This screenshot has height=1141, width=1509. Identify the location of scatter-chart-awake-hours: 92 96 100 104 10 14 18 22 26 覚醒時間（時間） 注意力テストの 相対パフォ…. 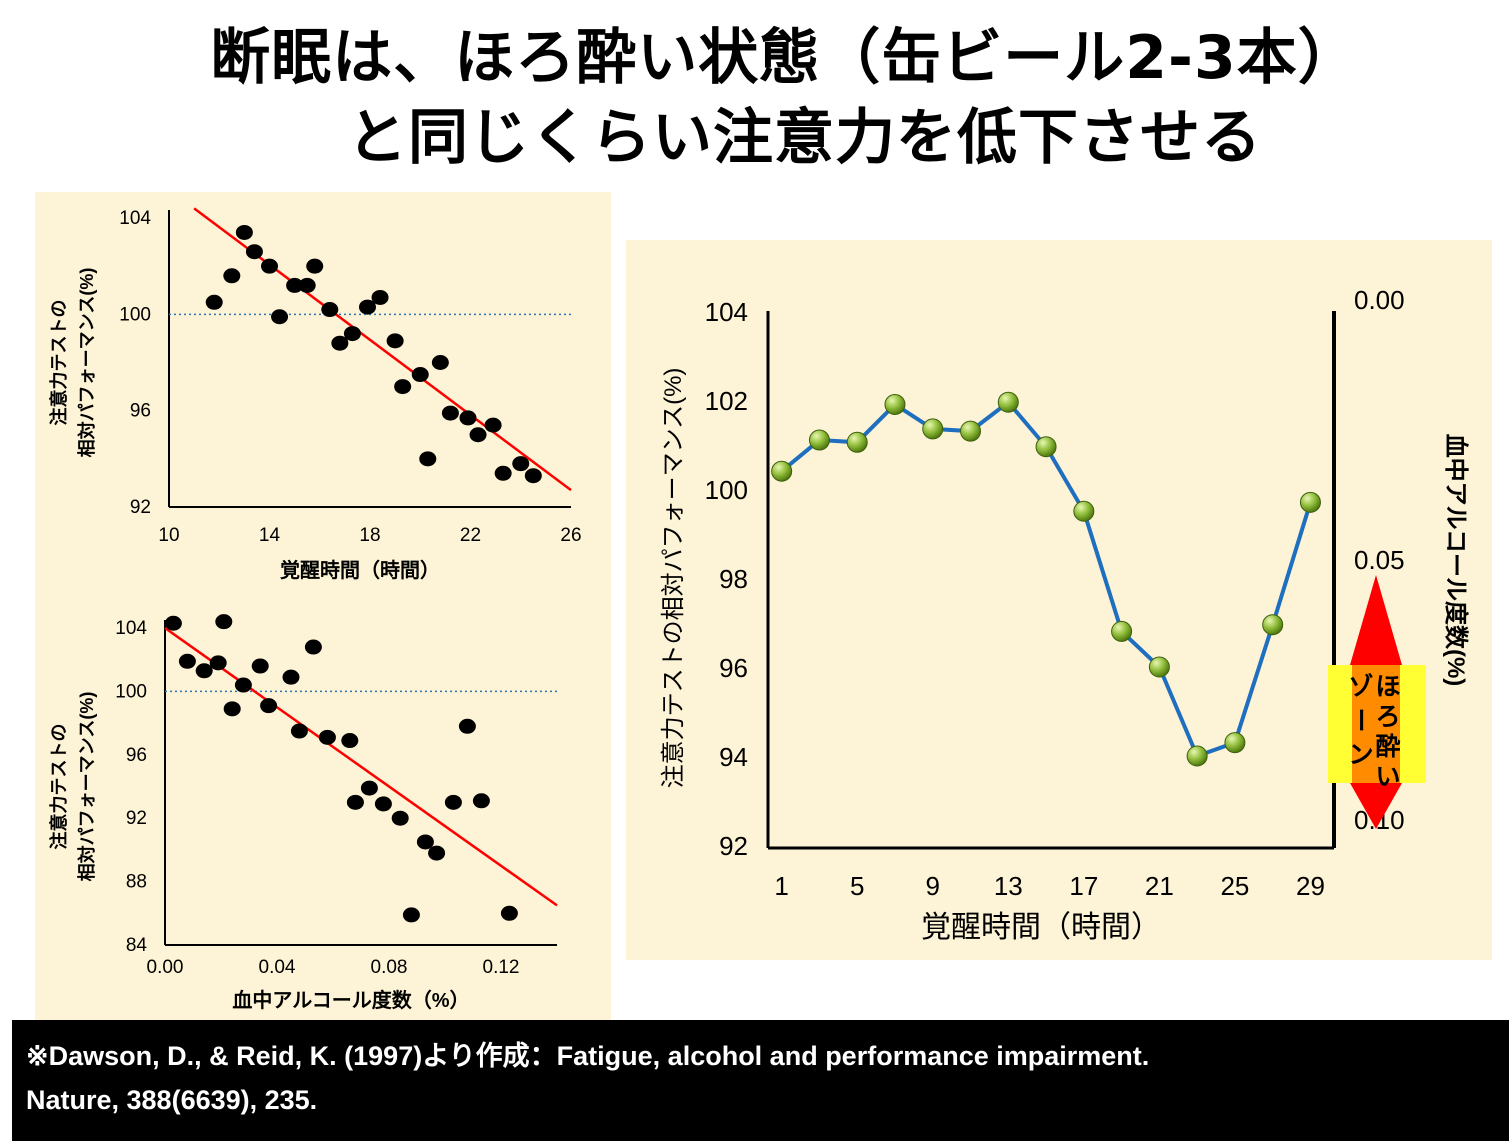
(323, 394).